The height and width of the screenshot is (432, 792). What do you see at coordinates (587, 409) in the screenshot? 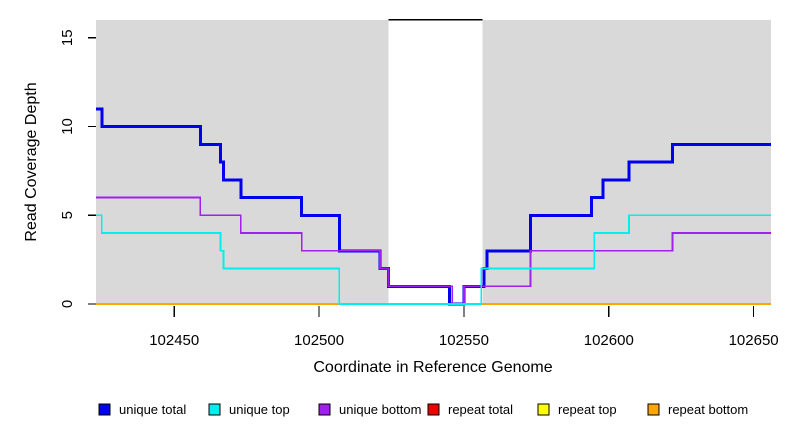
I see `legend-label: repeat top` at bounding box center [587, 409].